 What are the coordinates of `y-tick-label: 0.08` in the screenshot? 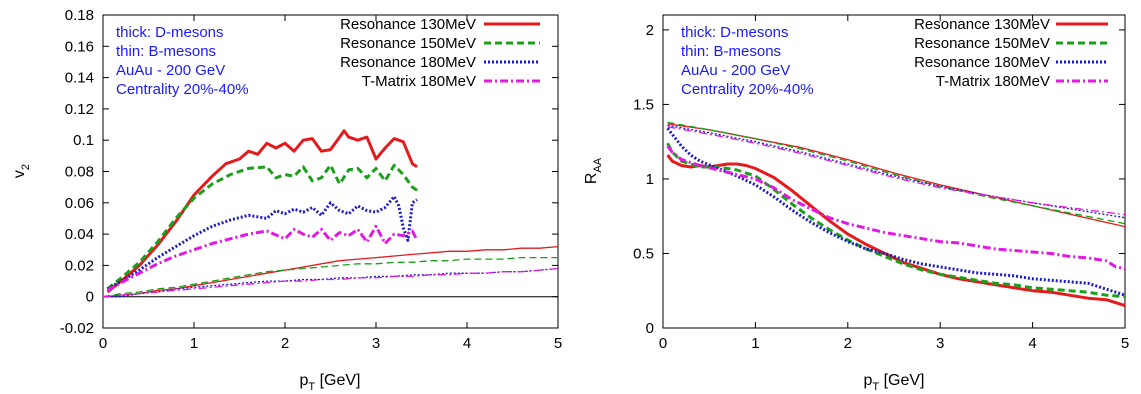 It's located at (79, 172).